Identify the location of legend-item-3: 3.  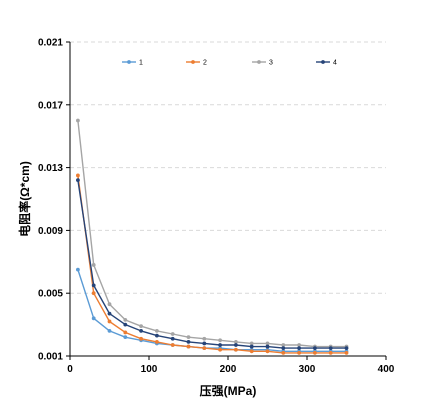
(262, 63).